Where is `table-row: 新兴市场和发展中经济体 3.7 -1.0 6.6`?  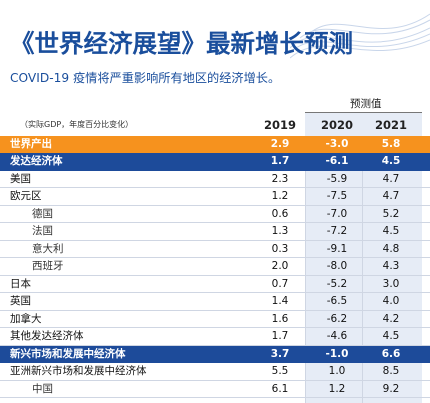 table-row: 新兴市场和发展中经济体 3.7 -1.0 6.6 is located at coordinates (215, 354).